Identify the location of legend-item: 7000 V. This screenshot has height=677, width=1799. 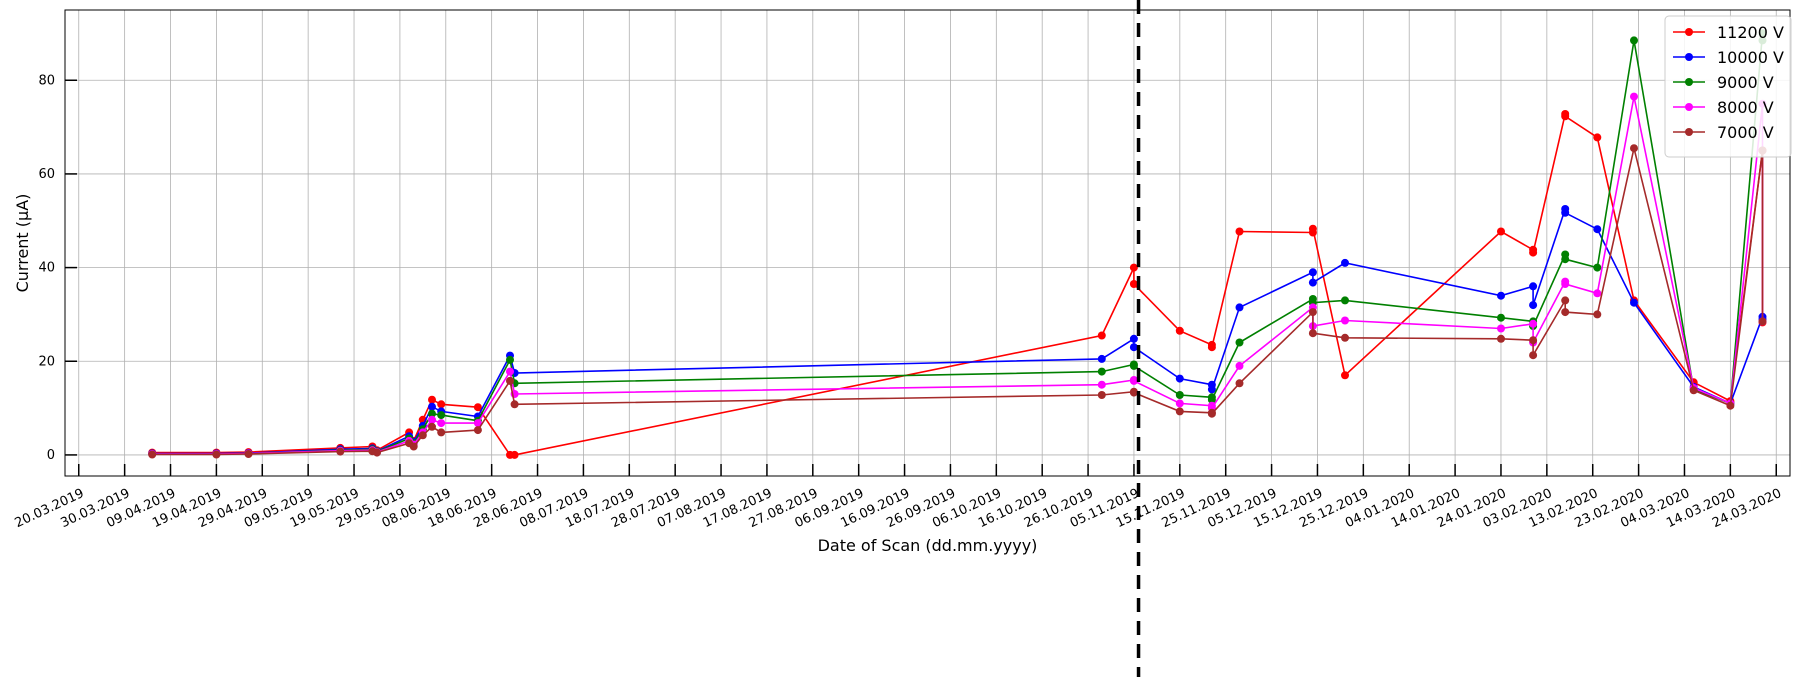
(1723, 132).